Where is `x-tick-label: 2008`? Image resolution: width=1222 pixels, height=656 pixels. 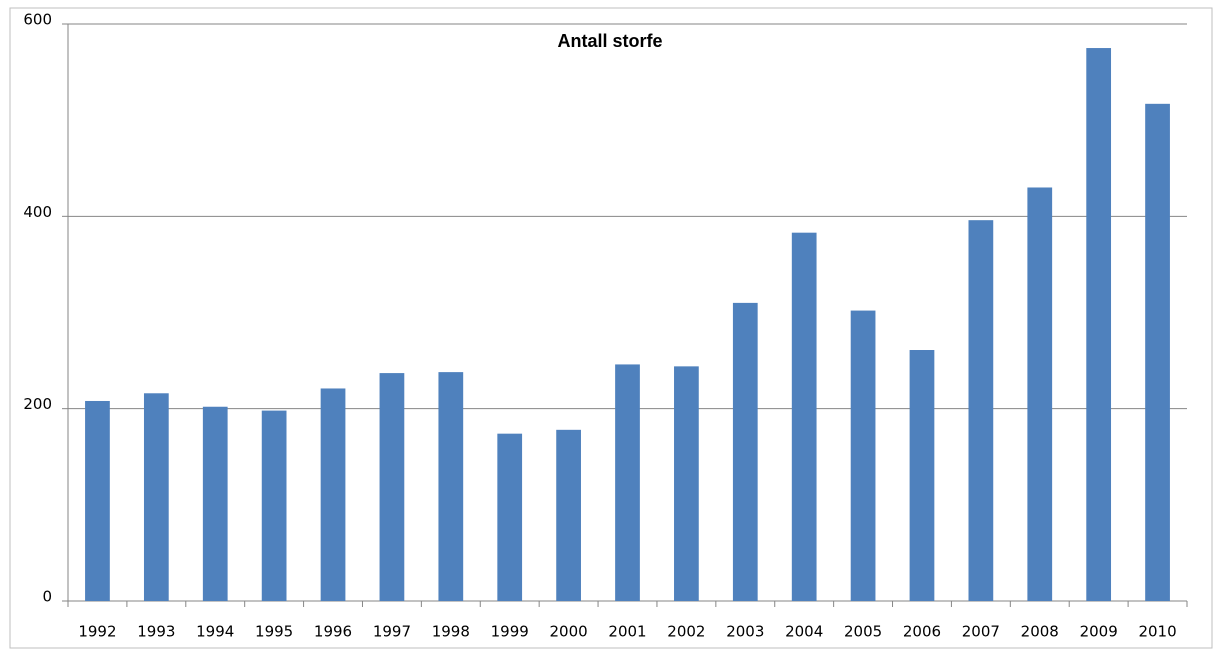
x-tick-label: 2008 is located at coordinates (1040, 632).